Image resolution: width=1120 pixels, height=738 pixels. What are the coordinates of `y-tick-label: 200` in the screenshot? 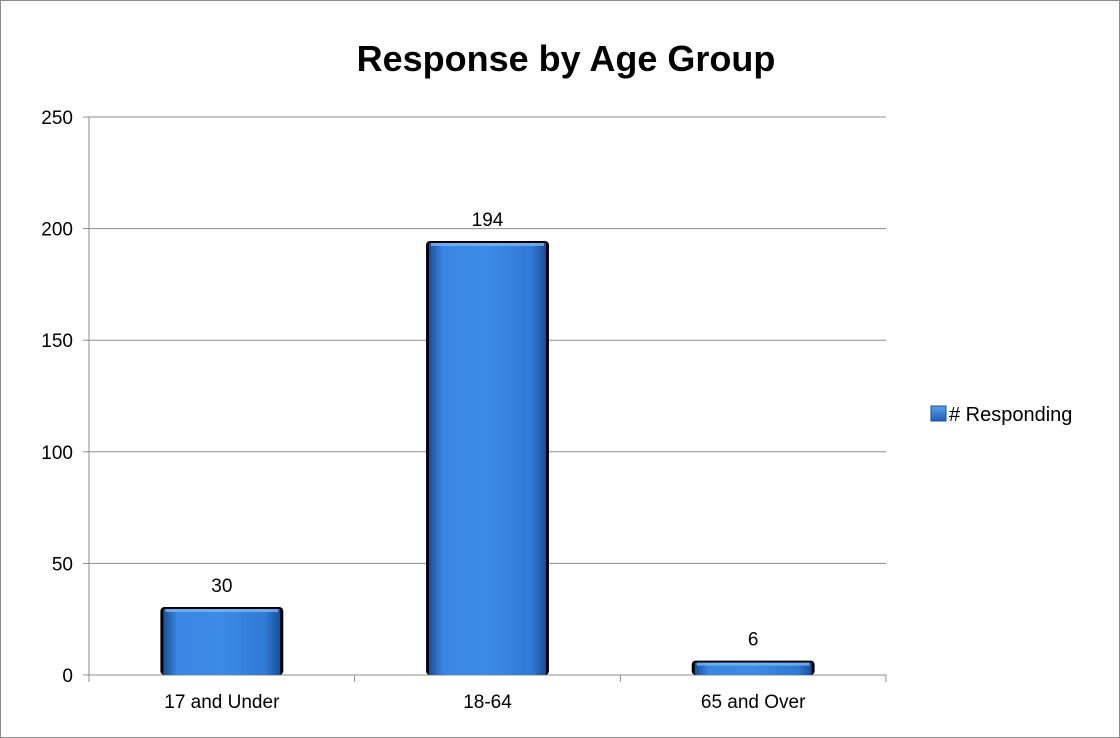 It's located at (57, 230).